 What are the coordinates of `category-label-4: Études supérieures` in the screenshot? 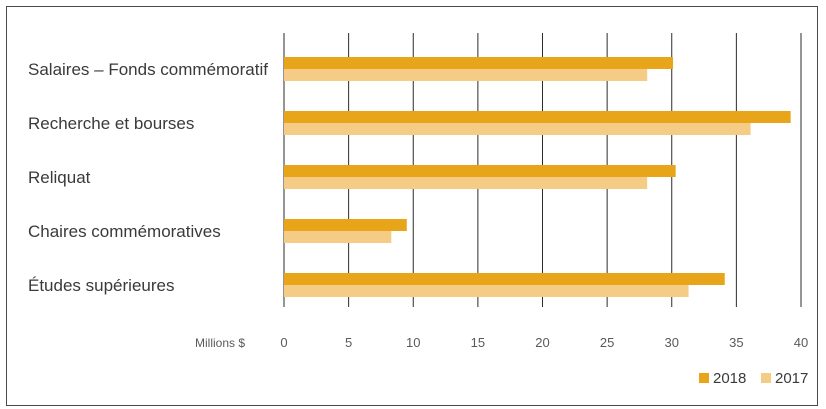 It's located at (101, 285).